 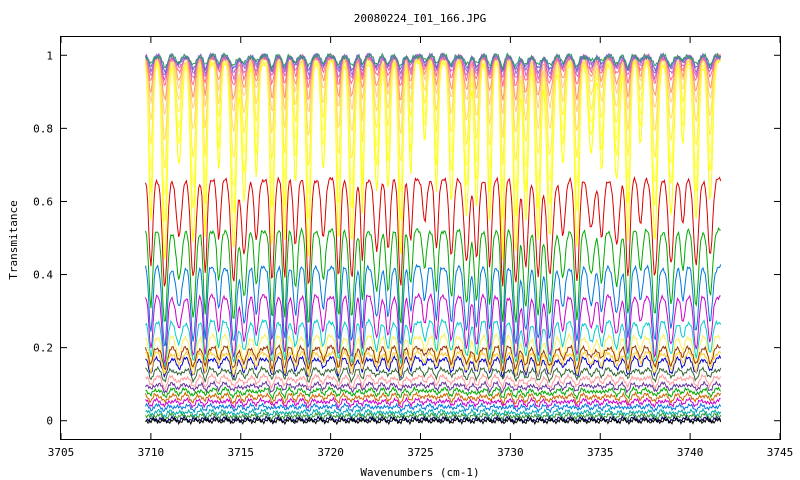 I want to click on x-tick-label: 3710, so click(x=151, y=452).